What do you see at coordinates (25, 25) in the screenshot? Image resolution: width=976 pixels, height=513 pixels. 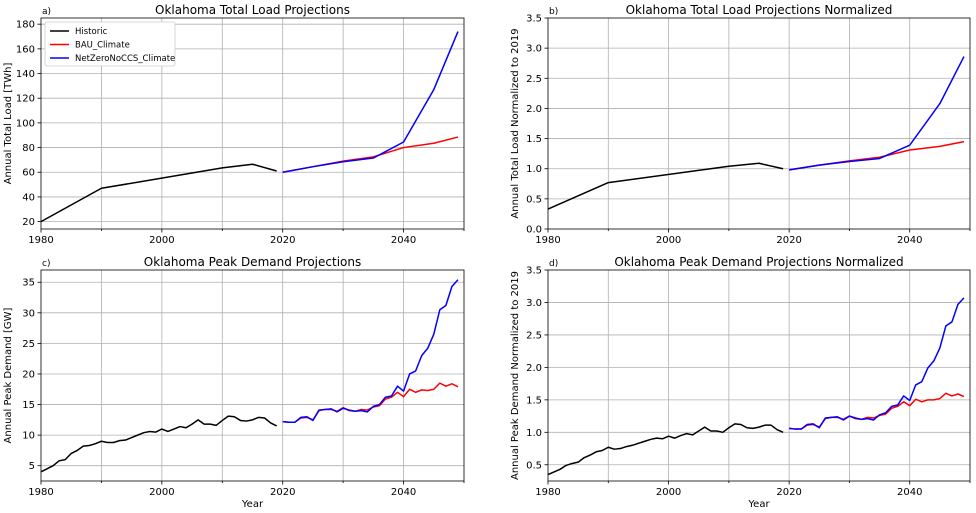 I see `y-tick-label: 180` at bounding box center [25, 25].